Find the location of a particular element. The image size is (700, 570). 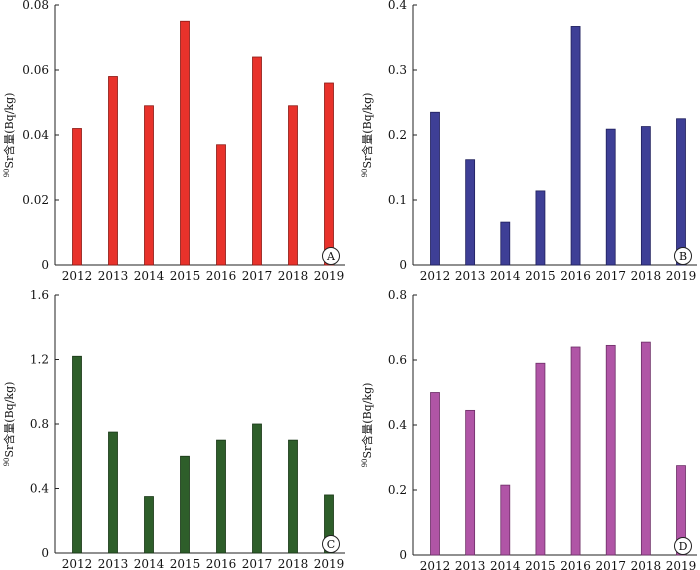

y-tick-label: 0.2 is located at coordinates (397, 490).